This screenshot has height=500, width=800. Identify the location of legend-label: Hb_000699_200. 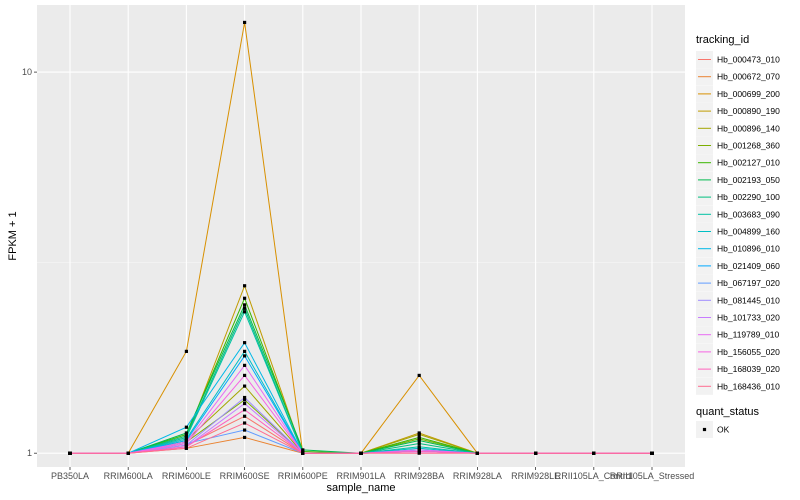
(748, 94).